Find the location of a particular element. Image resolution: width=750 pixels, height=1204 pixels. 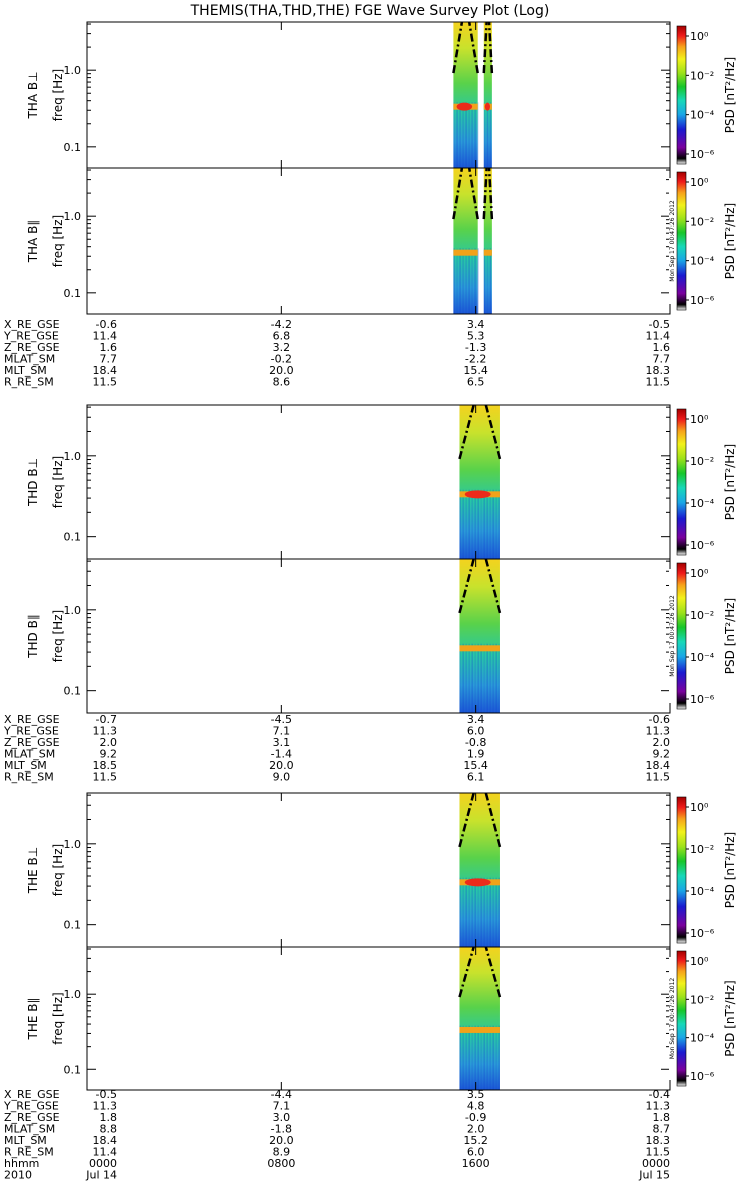

ephemeris-value: 6.8 is located at coordinates (282, 336).